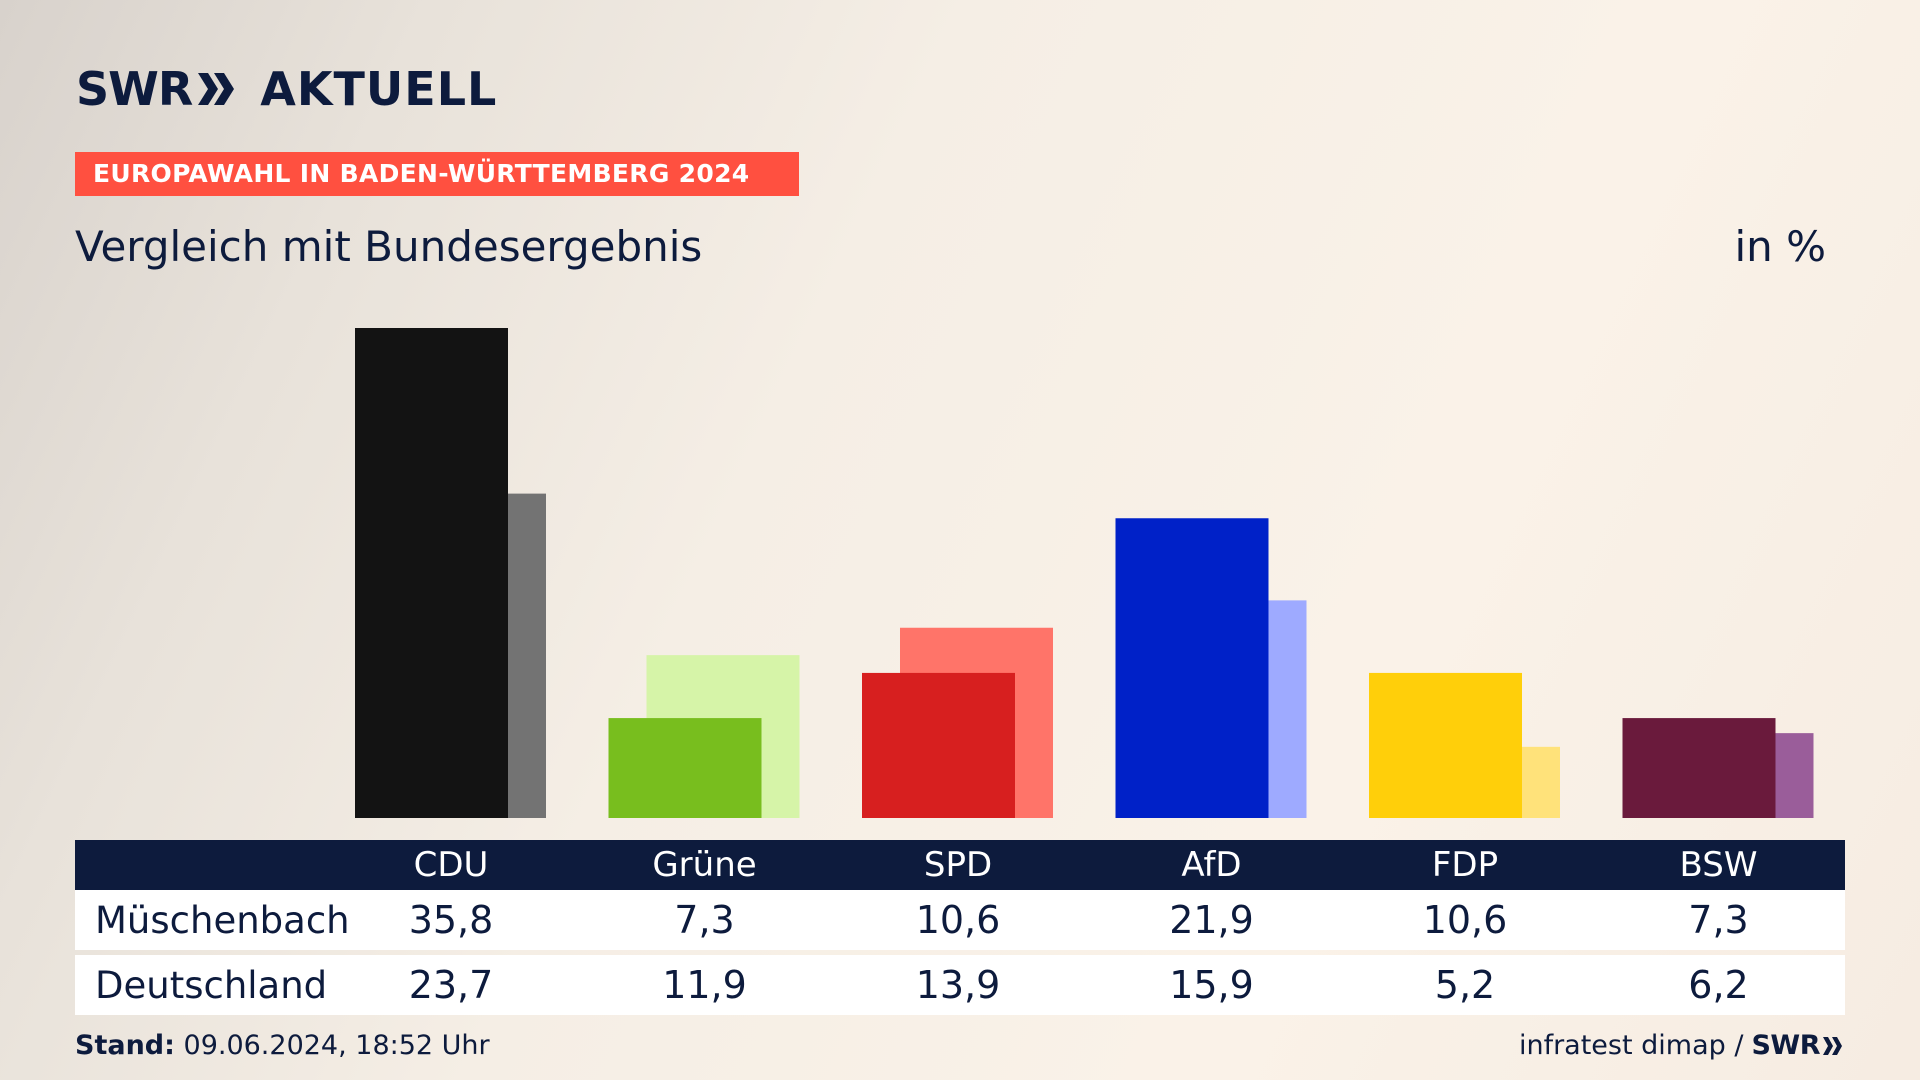 The image size is (1920, 1080). What do you see at coordinates (379, 89) in the screenshot?
I see `brand-aktuell: AKTUELL` at bounding box center [379, 89].